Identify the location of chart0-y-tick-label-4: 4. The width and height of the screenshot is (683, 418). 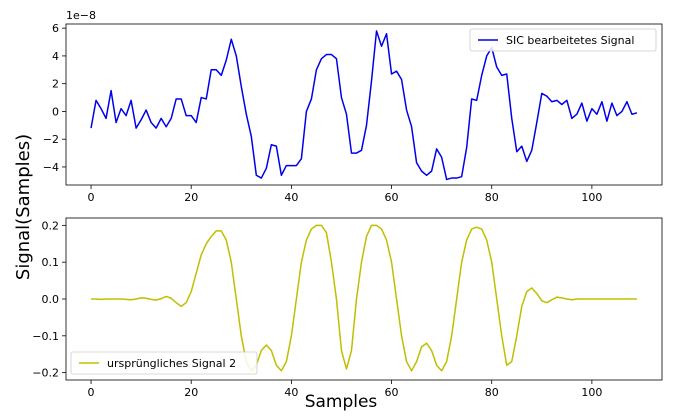
(55, 56).